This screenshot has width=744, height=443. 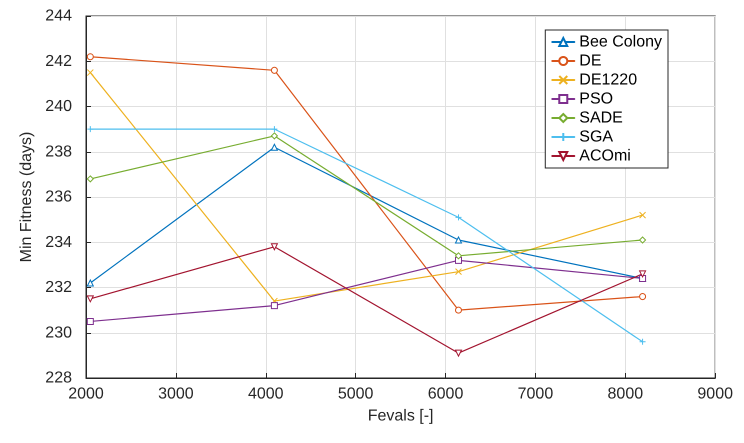 What do you see at coordinates (608, 80) in the screenshot?
I see `legend-label: DE1220` at bounding box center [608, 80].